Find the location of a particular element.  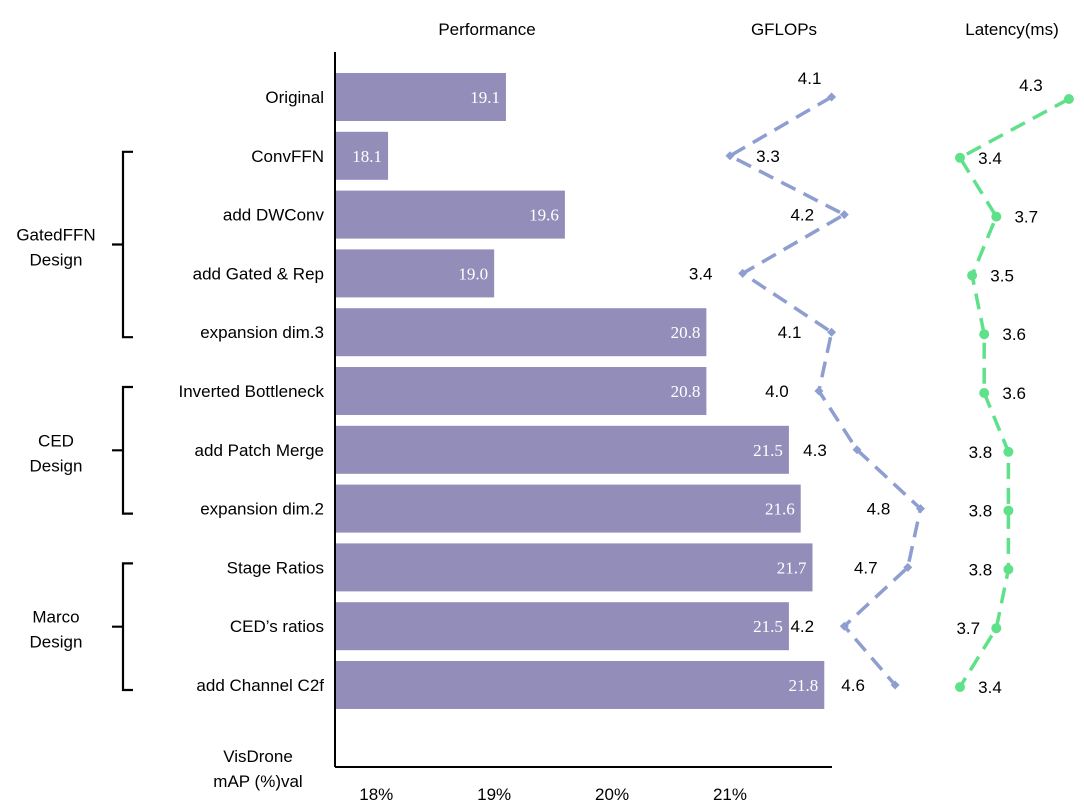

group-label-line-1: CED is located at coordinates (56, 440).